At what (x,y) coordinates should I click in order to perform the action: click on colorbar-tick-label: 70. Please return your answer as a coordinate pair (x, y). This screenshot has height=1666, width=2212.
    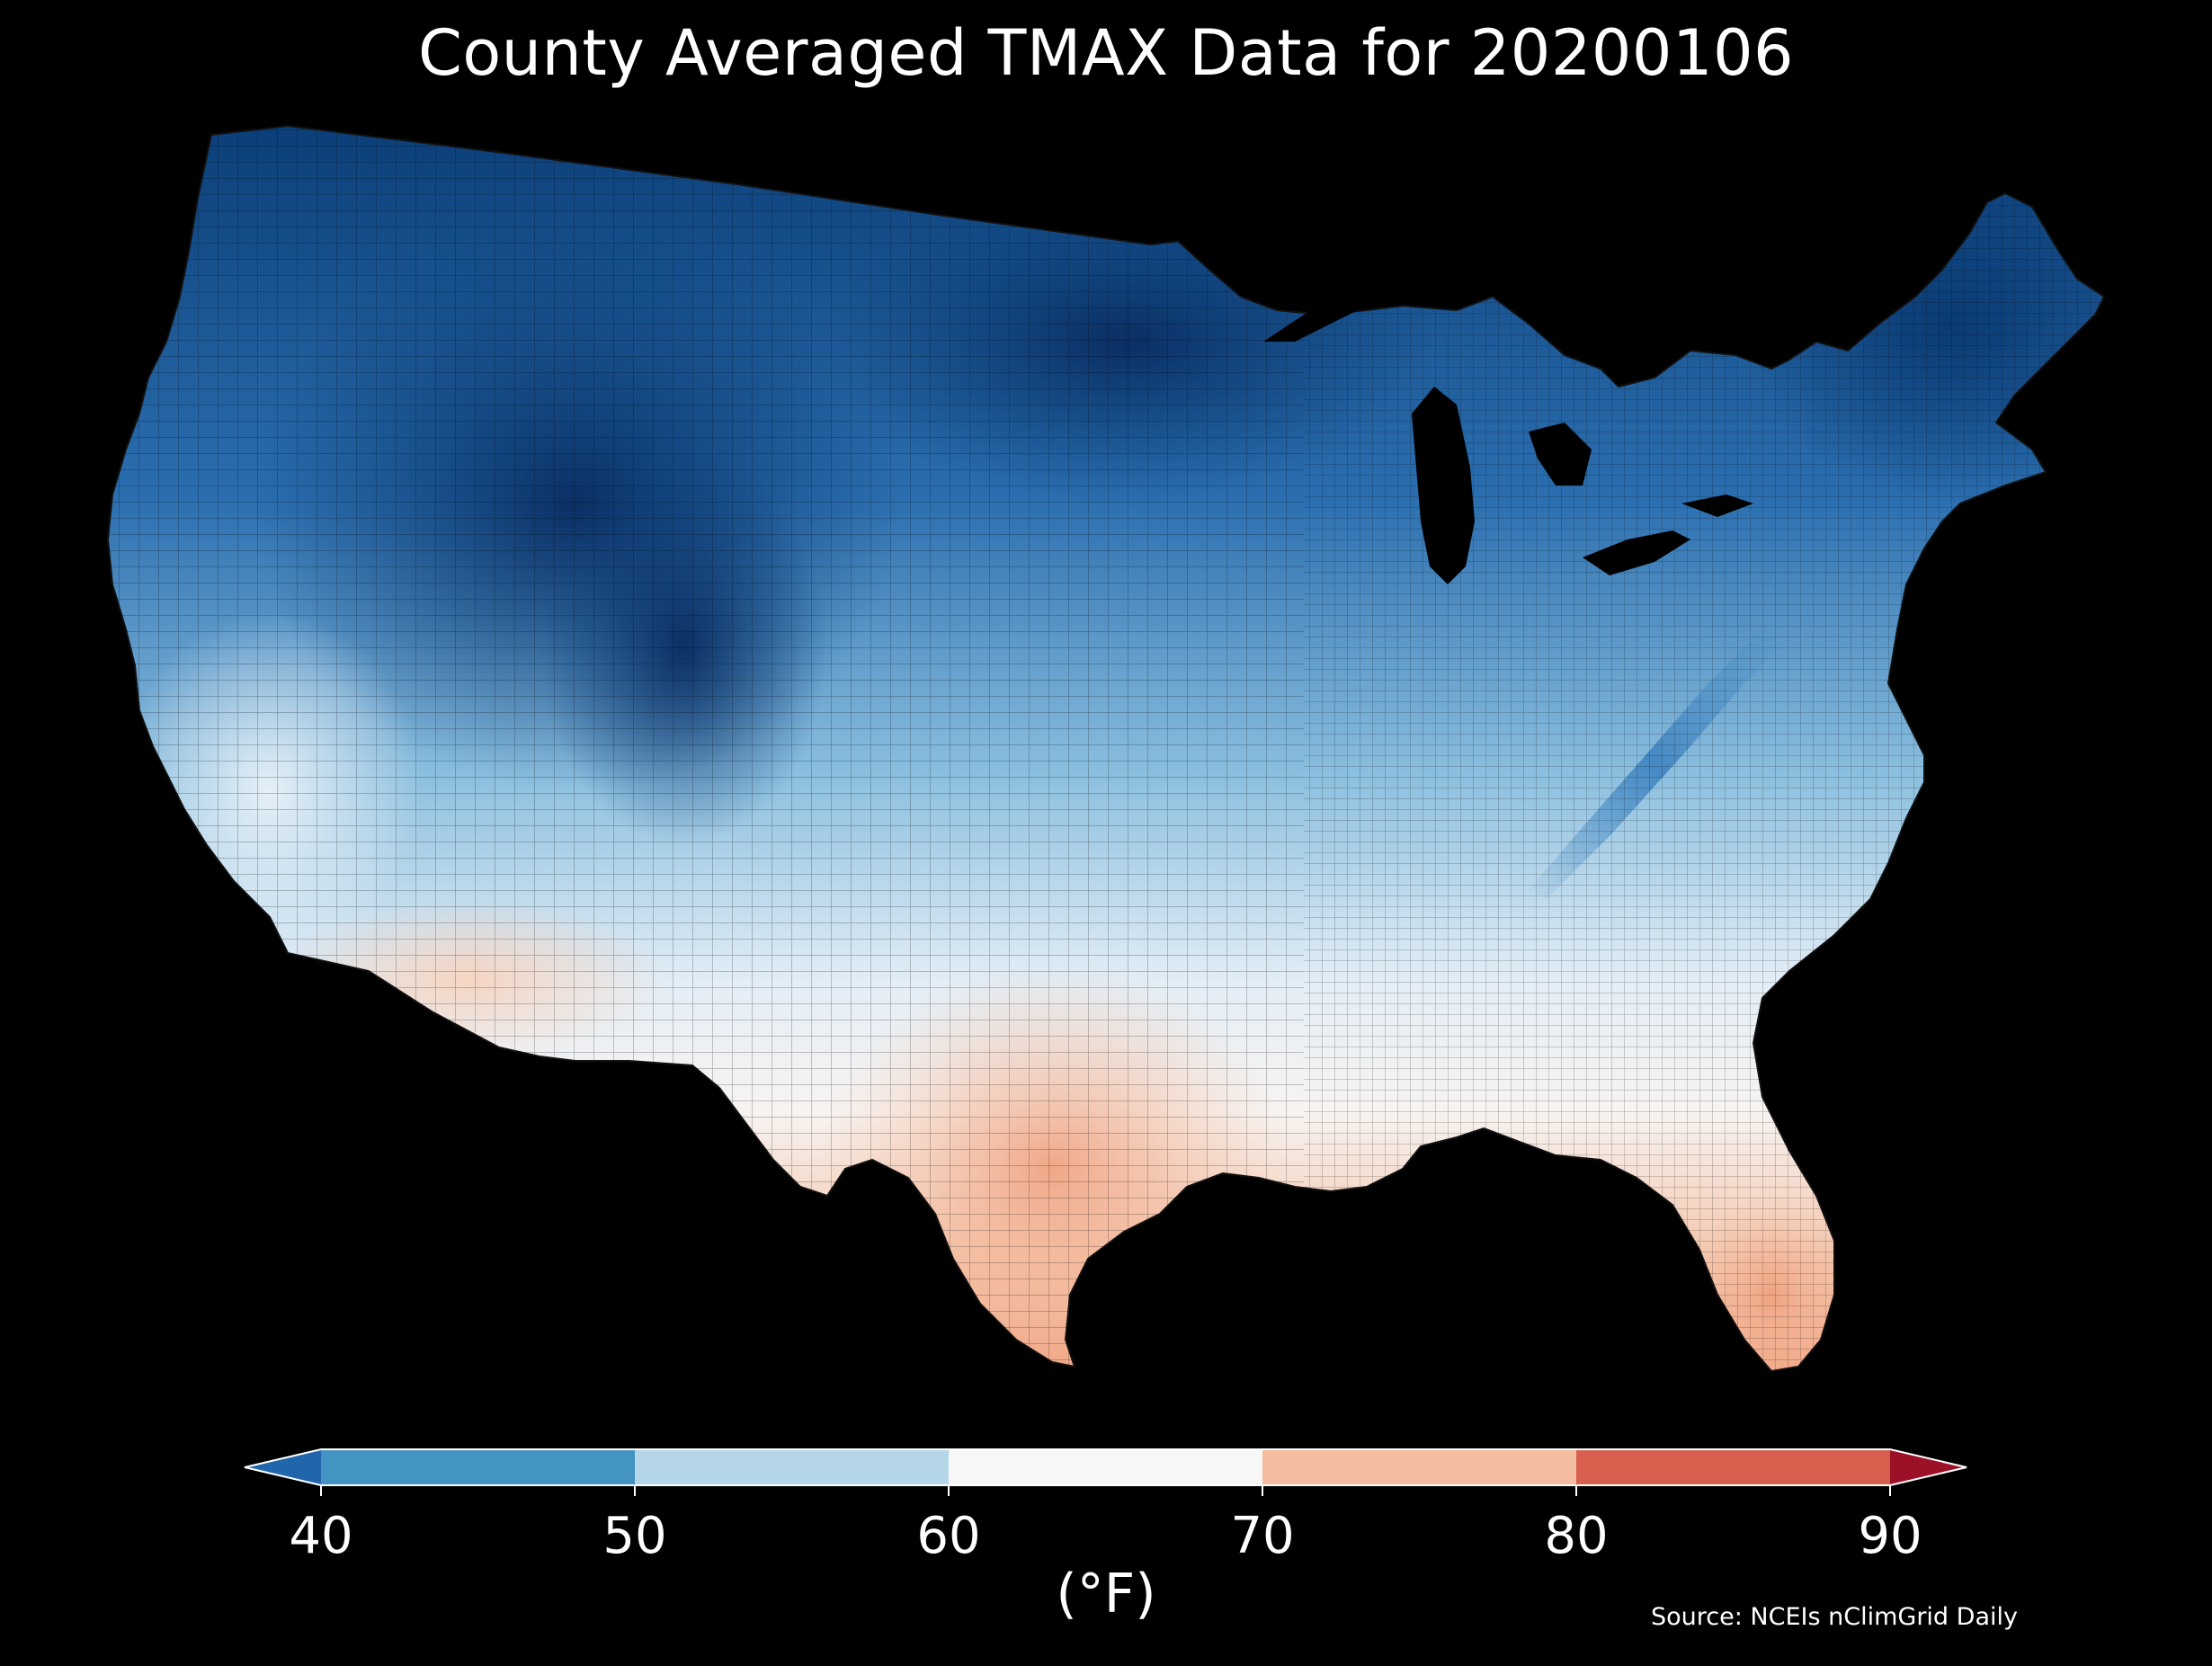
    Looking at the image, I should click on (1262, 1536).